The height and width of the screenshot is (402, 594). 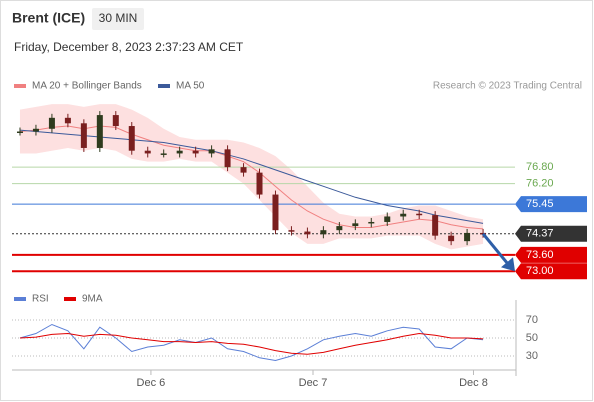 I want to click on legend-label: 9MA, so click(x=92, y=299).